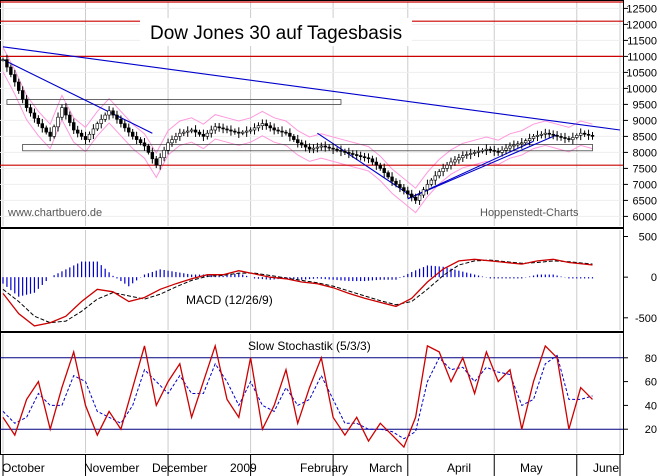 This screenshot has width=660, height=476. Describe the element at coordinates (651, 406) in the screenshot. I see `y-tick-label: 40` at that location.